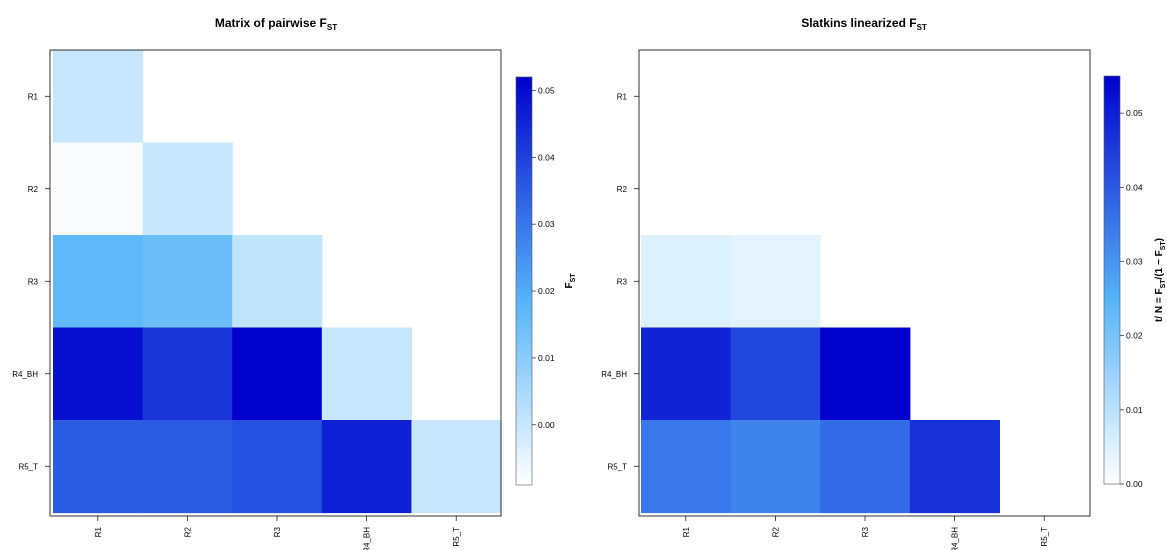 This screenshot has height=550, width=1167. What do you see at coordinates (864, 24) in the screenshot?
I see `chart-title: Slatkins linearized FST` at bounding box center [864, 24].